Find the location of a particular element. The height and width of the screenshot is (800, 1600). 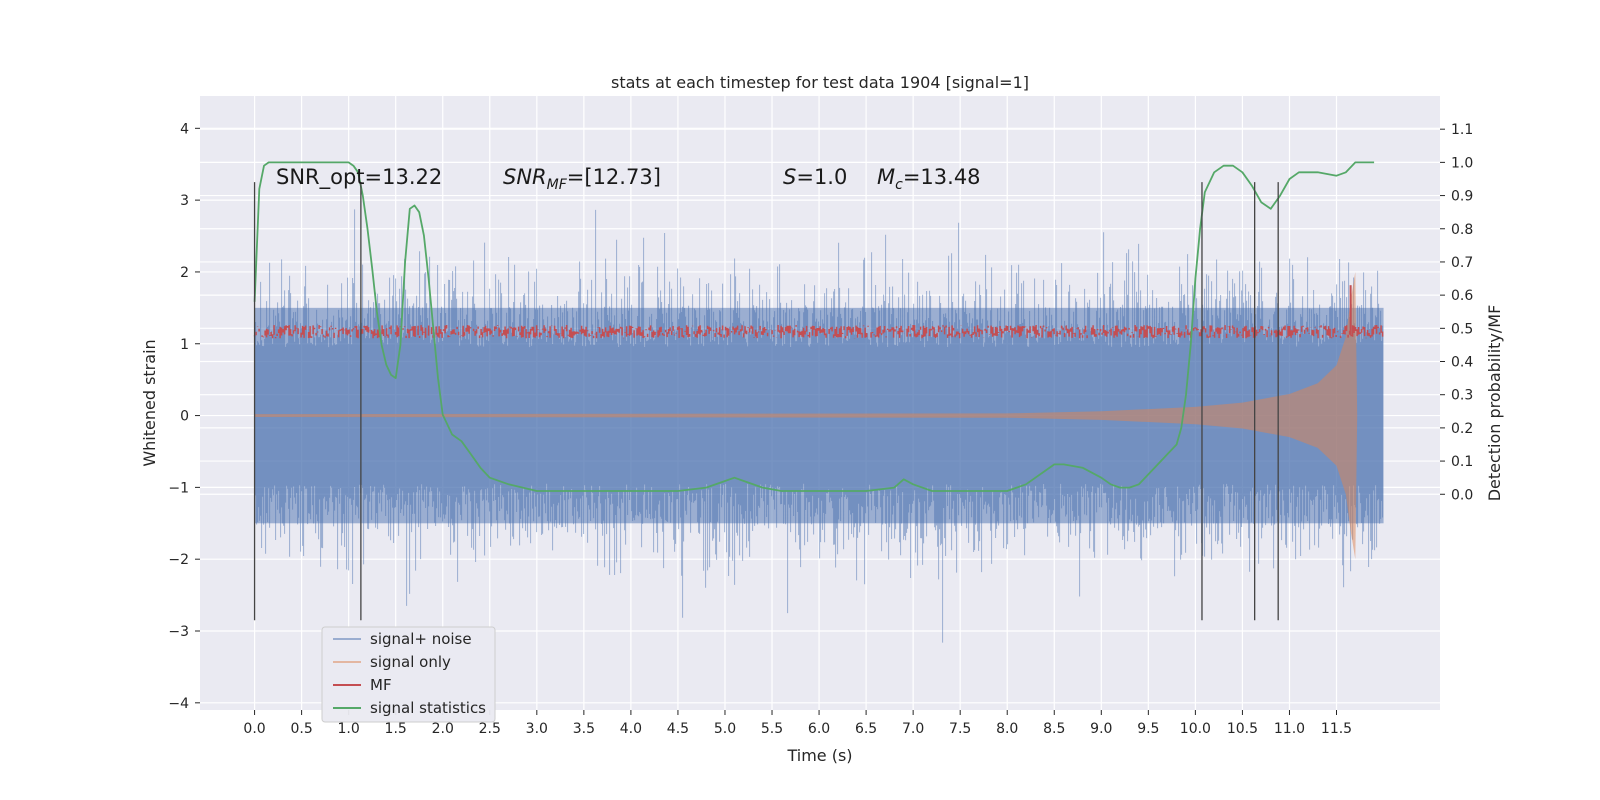

y2-axis-title: Detection probability/MF is located at coordinates (1494, 403).